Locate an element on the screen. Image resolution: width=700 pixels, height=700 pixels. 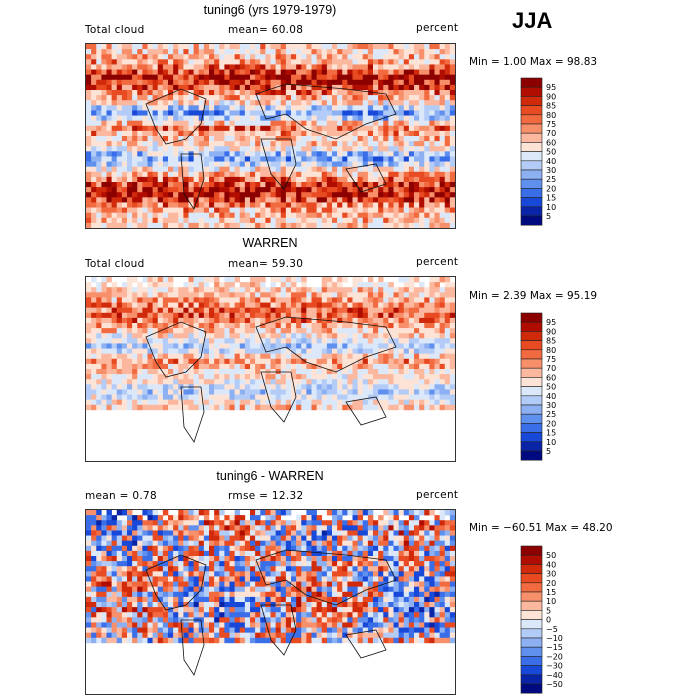
panel-1-minmax: Min = 1.00 Max = 98.83 is located at coordinates (533, 62).